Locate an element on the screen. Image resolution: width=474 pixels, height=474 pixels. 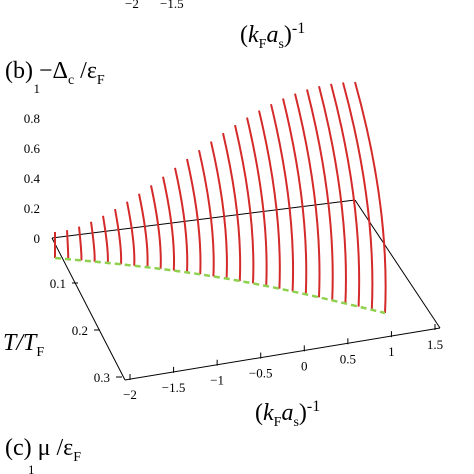
tick-label: 0.4 is located at coordinates (32, 178).